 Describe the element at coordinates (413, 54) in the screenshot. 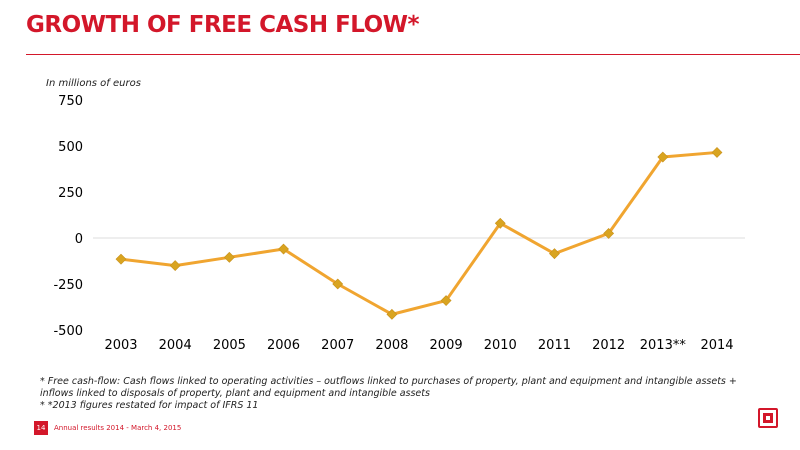

I see `title-divider` at that location.